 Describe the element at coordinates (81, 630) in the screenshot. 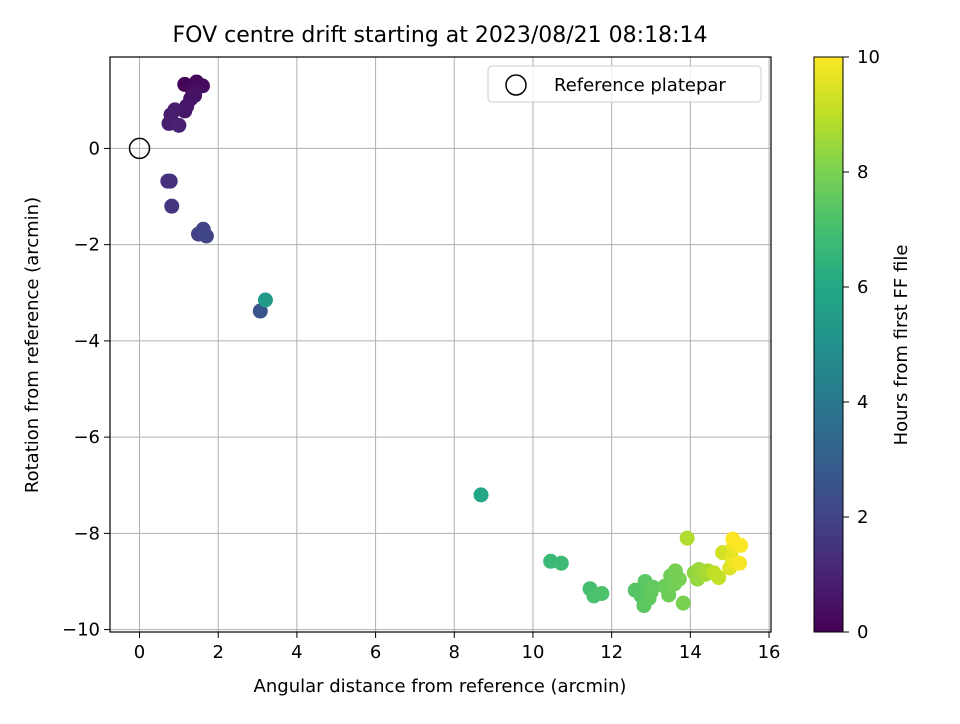

I see `y-tick-label: −10` at that location.